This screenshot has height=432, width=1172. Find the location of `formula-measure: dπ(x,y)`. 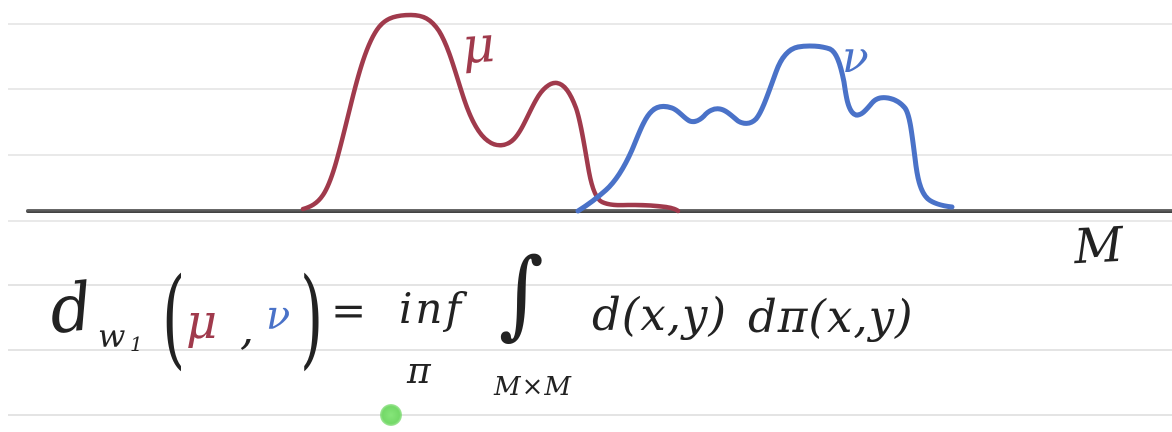

formula-measure: dπ(x,y) is located at coordinates (831, 316).